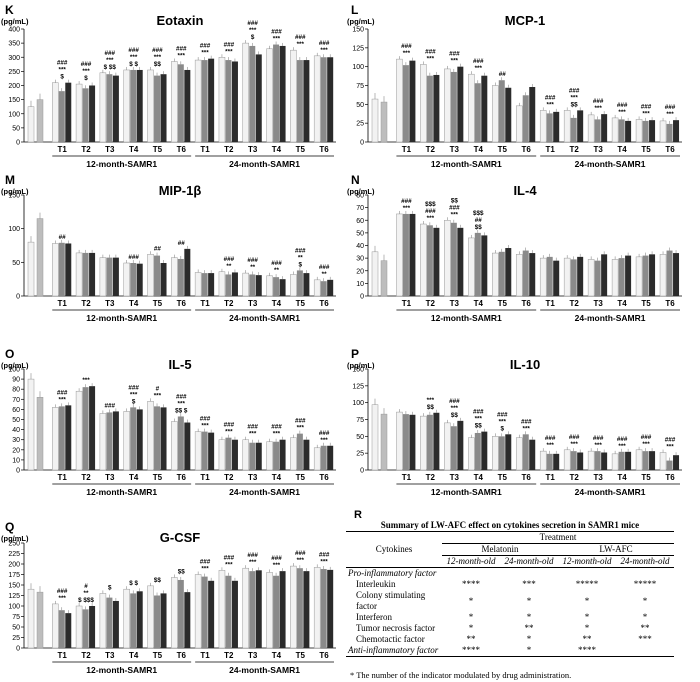 Image resolution: width=700 pixels, height=682 pixels. What do you see at coordinates (14, 554) in the screenshot?
I see `y-tick-label: 225` at bounding box center [14, 554].